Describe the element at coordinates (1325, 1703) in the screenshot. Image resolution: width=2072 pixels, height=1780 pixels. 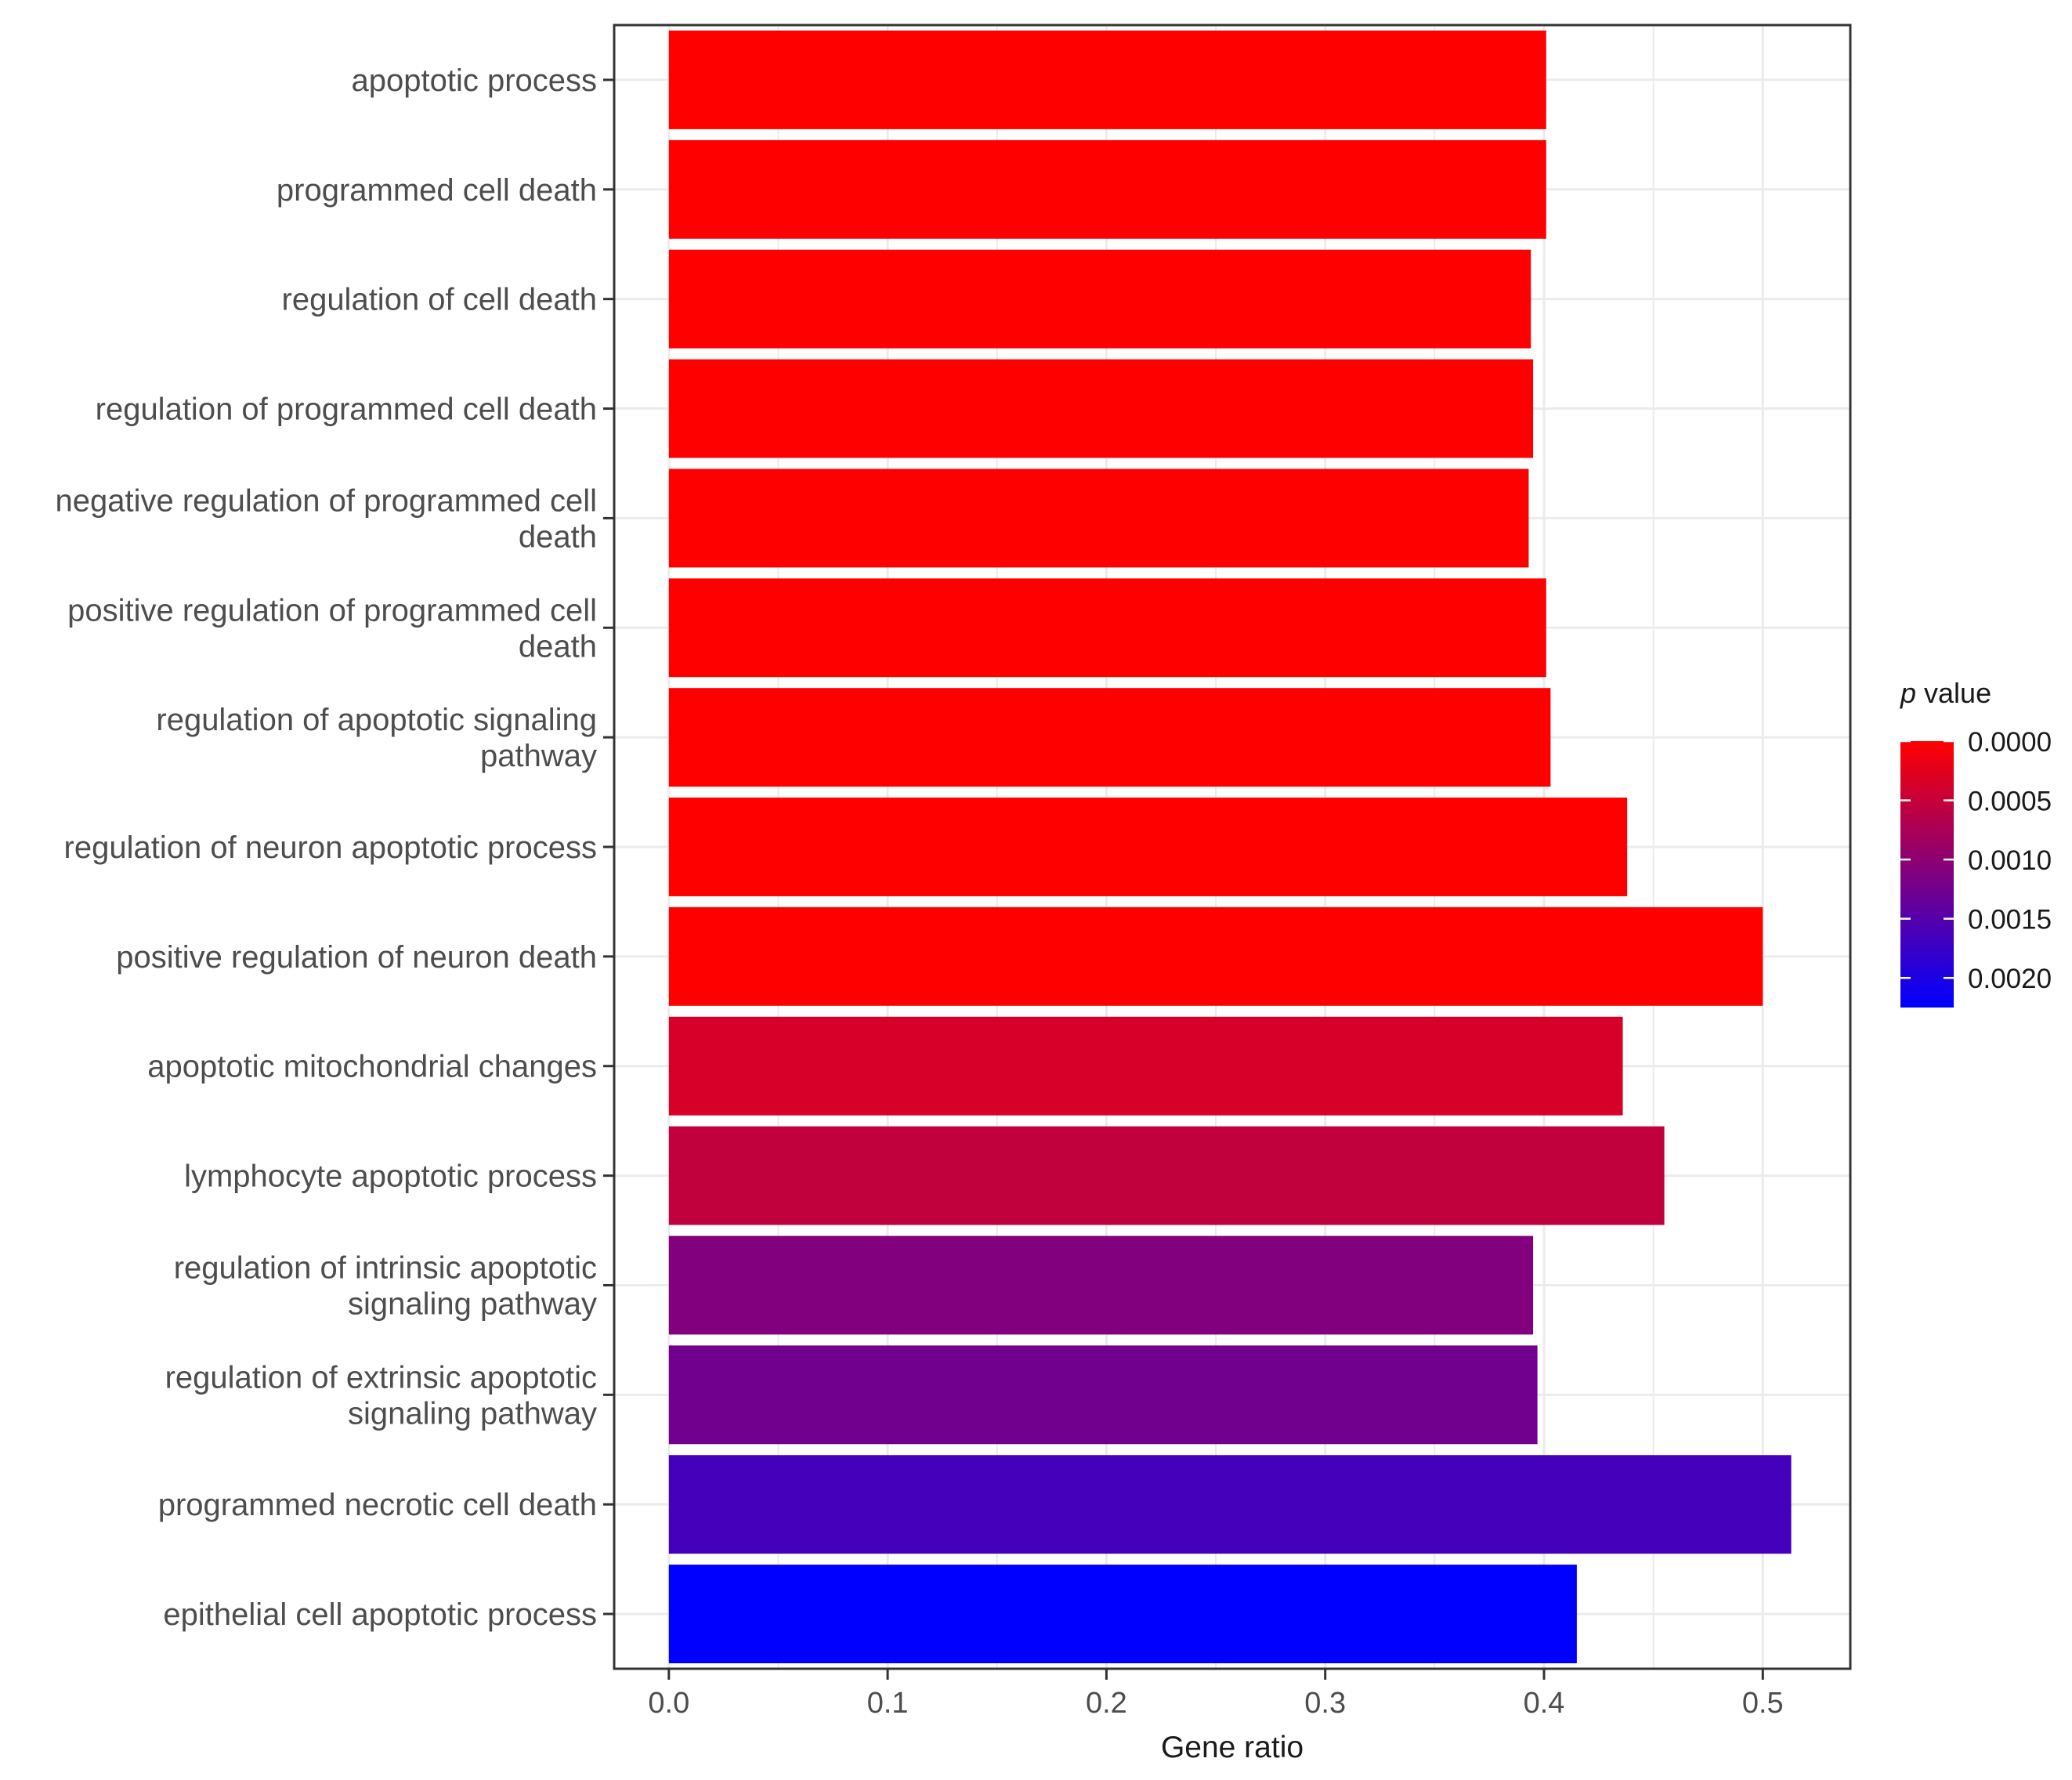
I see `x-tick-label: 0.3` at that location.